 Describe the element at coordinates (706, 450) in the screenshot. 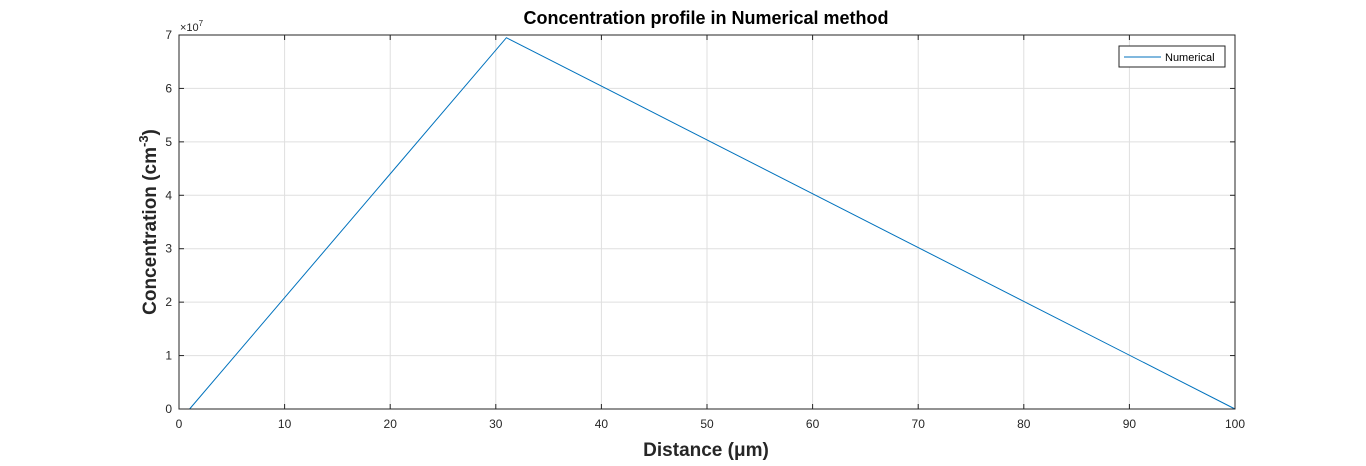

I see `x-axis-label: Distance (μm)` at that location.